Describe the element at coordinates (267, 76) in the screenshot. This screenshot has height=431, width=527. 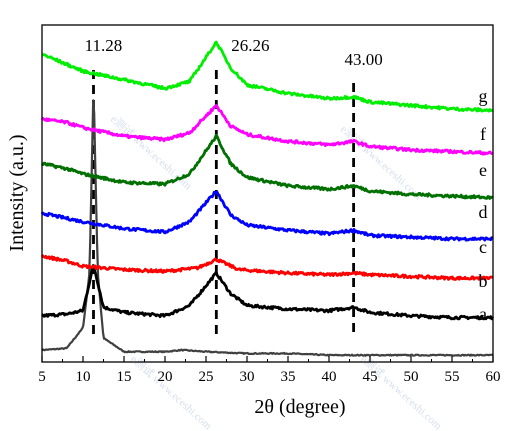
I see `trace-g` at that location.